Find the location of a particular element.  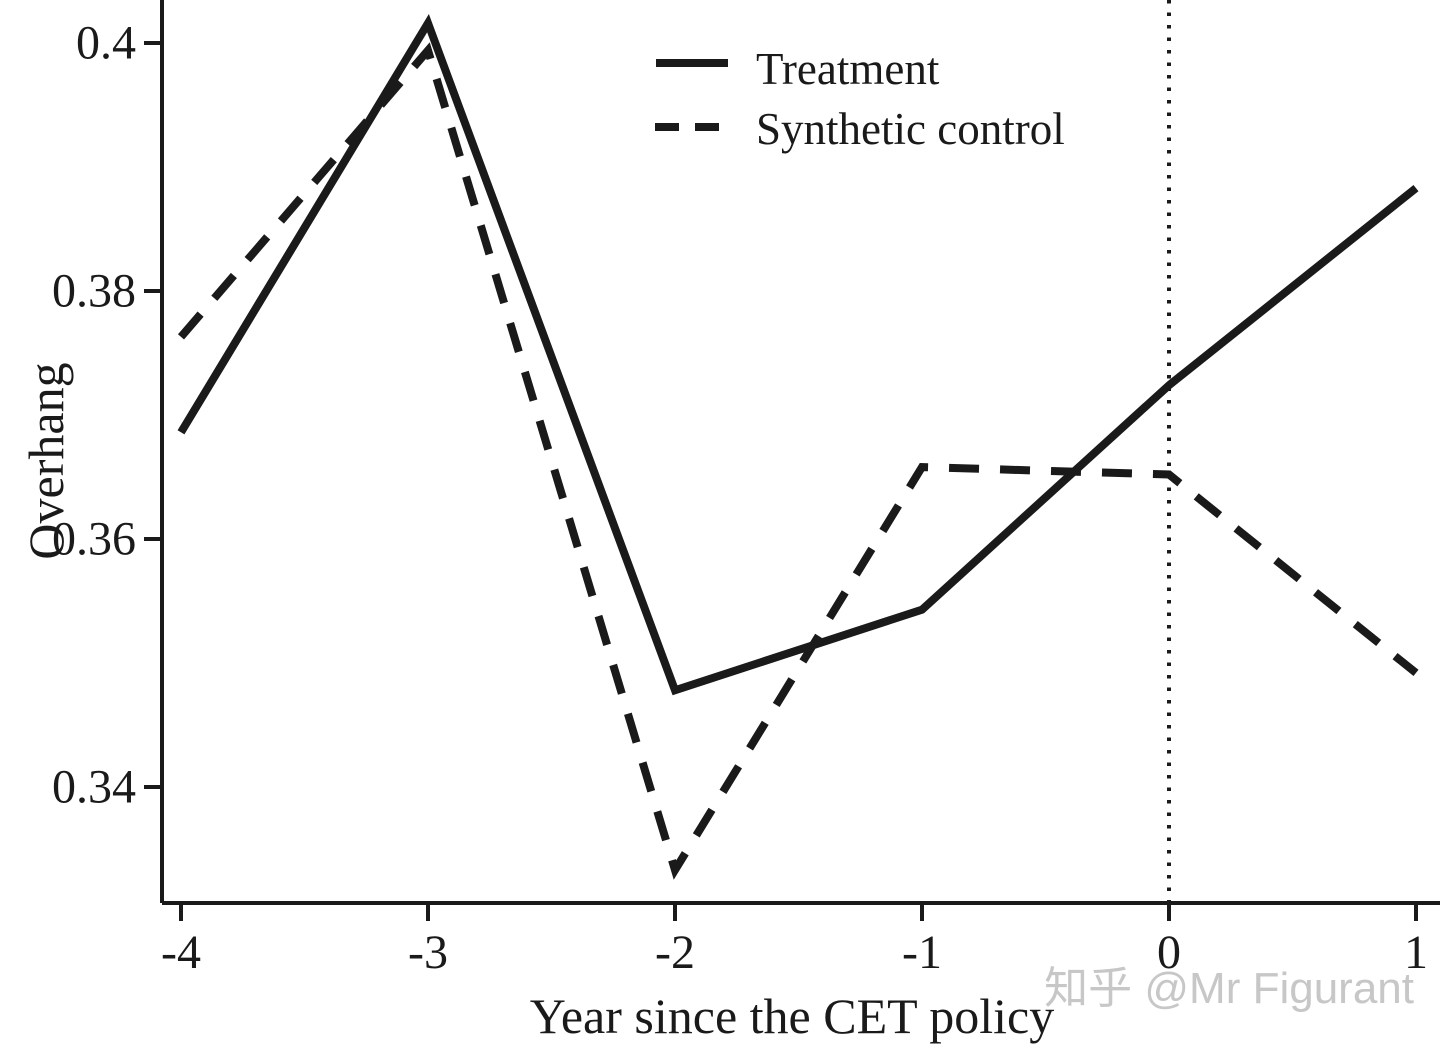

synthetic-control-legend-label: Synthetic control is located at coordinates (910, 129).